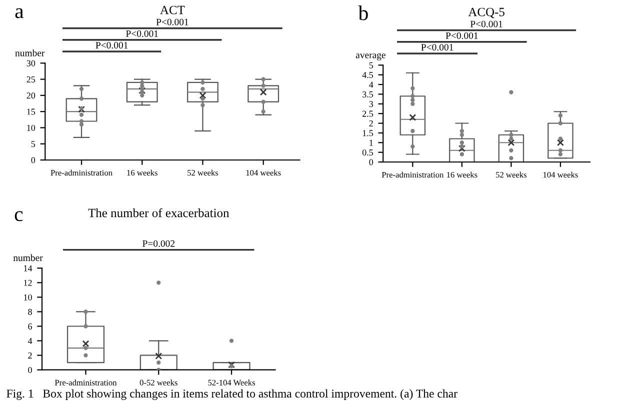 The image size is (627, 402). I want to click on y-tick-label: 3.5, so click(368, 94).